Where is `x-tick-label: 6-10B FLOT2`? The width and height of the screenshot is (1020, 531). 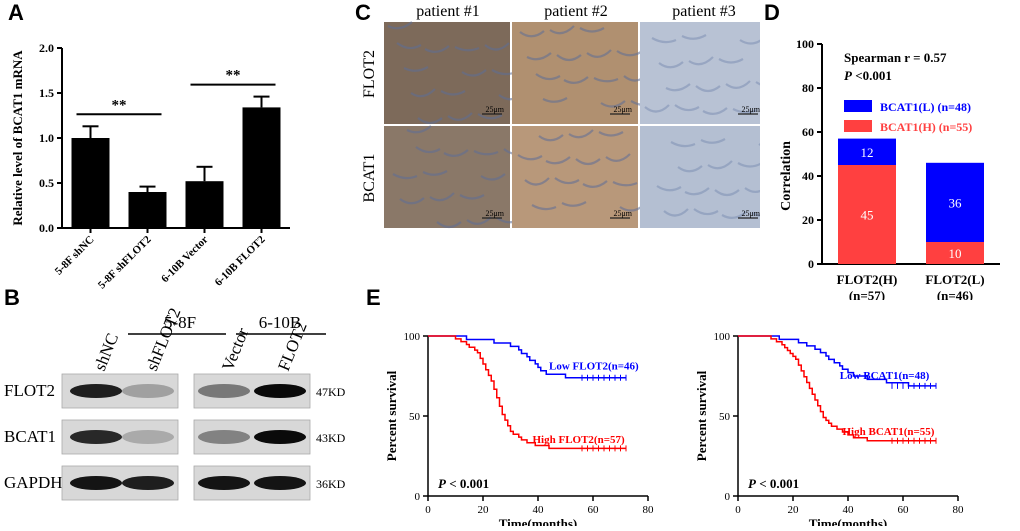 x-tick-label: 6-10B FLOT2 is located at coordinates (240, 260).